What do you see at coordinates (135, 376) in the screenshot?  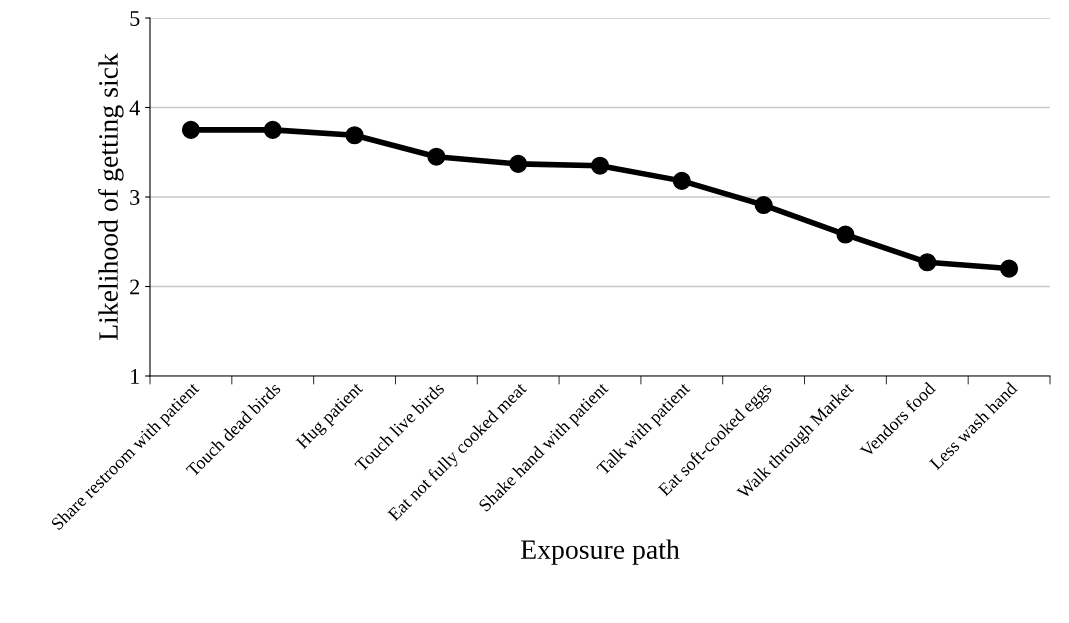 I see `y-tick-label: 1` at bounding box center [135, 376].